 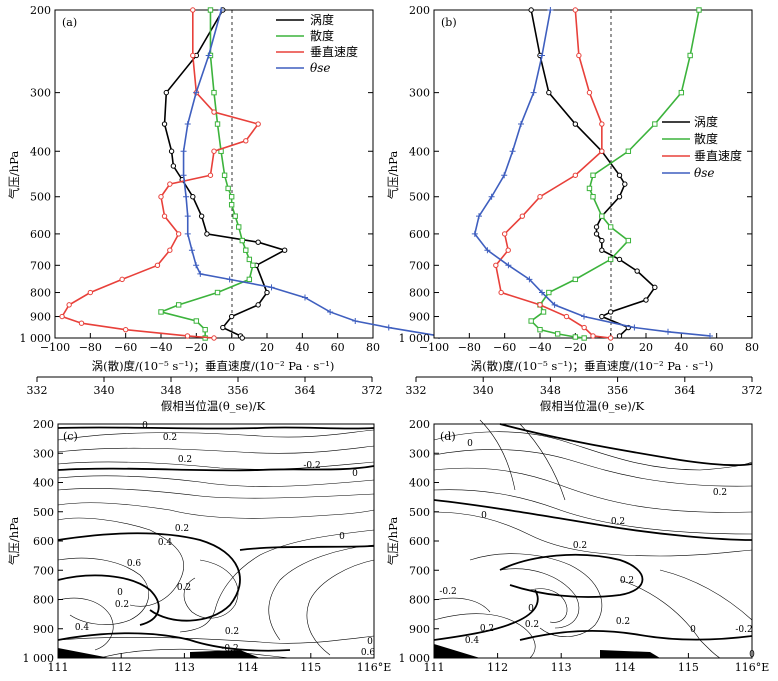 I want to click on panel-c-contours, so click(x=216, y=539).